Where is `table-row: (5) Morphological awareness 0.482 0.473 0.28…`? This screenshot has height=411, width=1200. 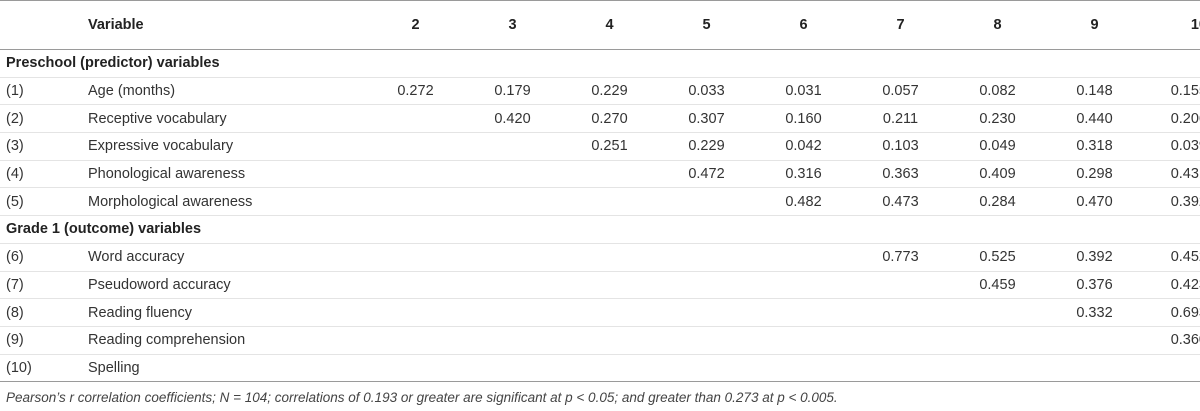
table-row: (5) Morphological awareness 0.482 0.473 0.28… is located at coordinates (600, 202).